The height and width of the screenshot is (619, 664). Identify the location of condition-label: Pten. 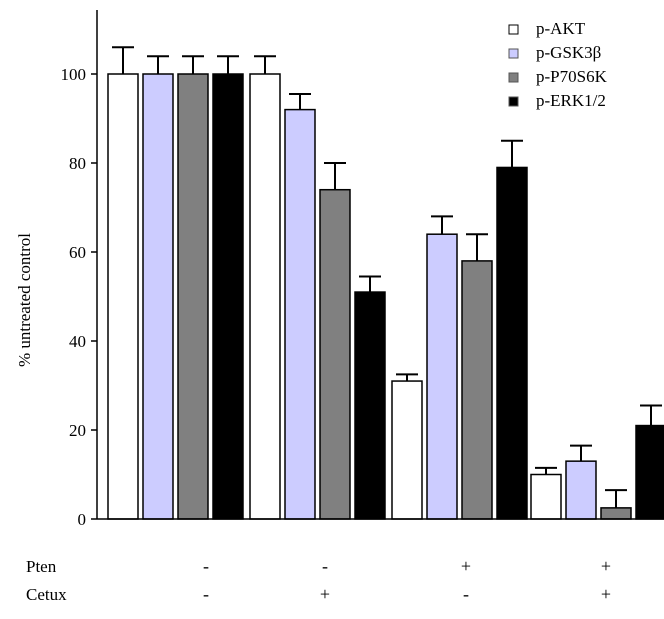
(41, 566).